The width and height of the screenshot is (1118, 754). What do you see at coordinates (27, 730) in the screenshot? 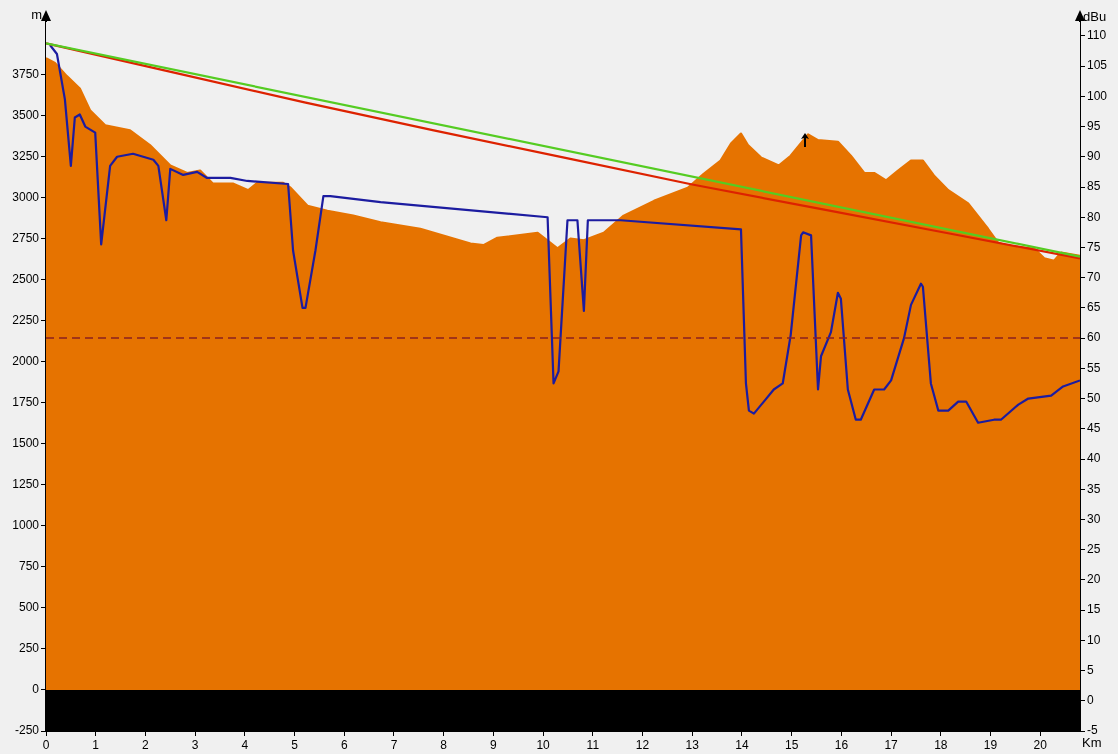
I see `y-tick-label: -250` at bounding box center [27, 730].